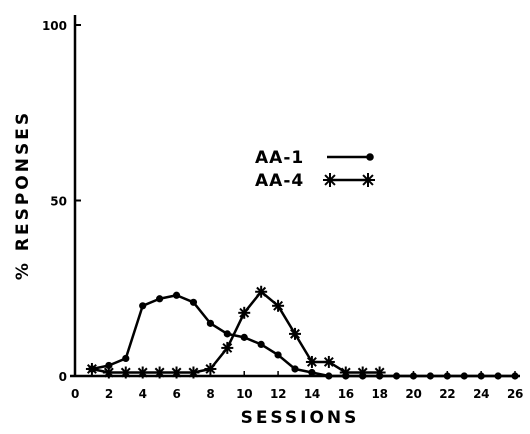 The width and height of the screenshot is (530, 434). Describe the element at coordinates (143, 394) in the screenshot. I see `x-tick-label: 4` at that location.